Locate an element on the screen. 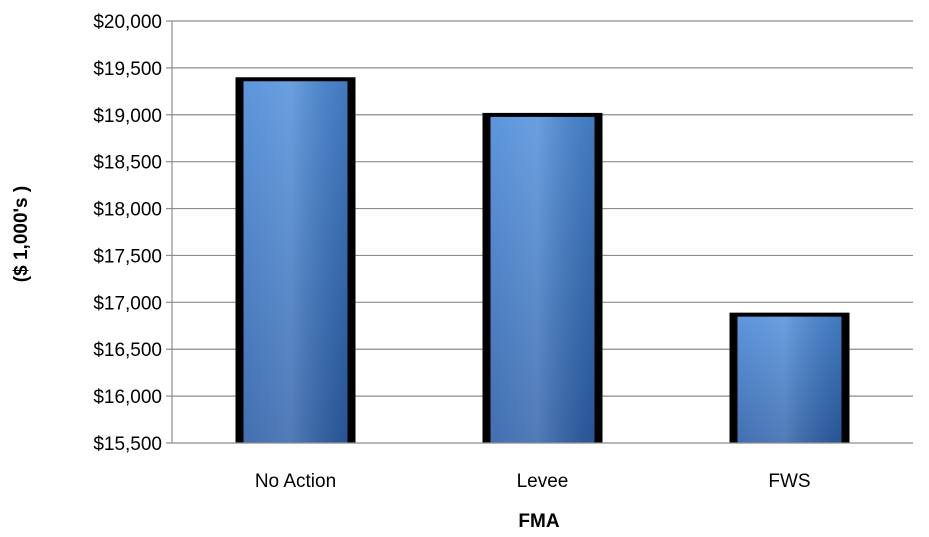 This screenshot has width=929, height=537. x-axis-title: FMA is located at coordinates (538, 521).